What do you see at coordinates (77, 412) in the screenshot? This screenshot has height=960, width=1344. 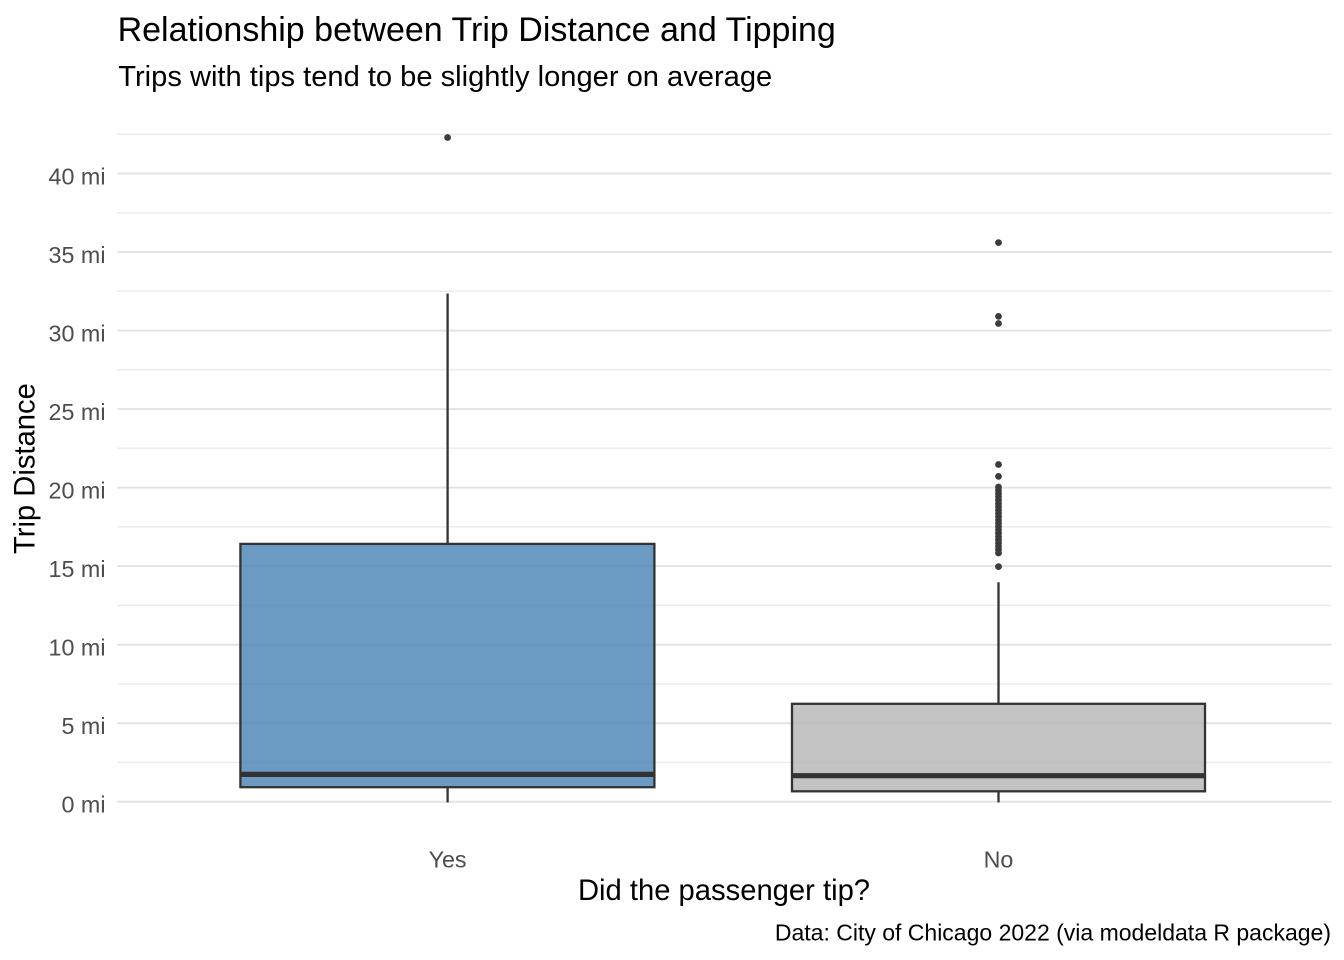 I see `svg-text: 25 mi` at bounding box center [77, 412].